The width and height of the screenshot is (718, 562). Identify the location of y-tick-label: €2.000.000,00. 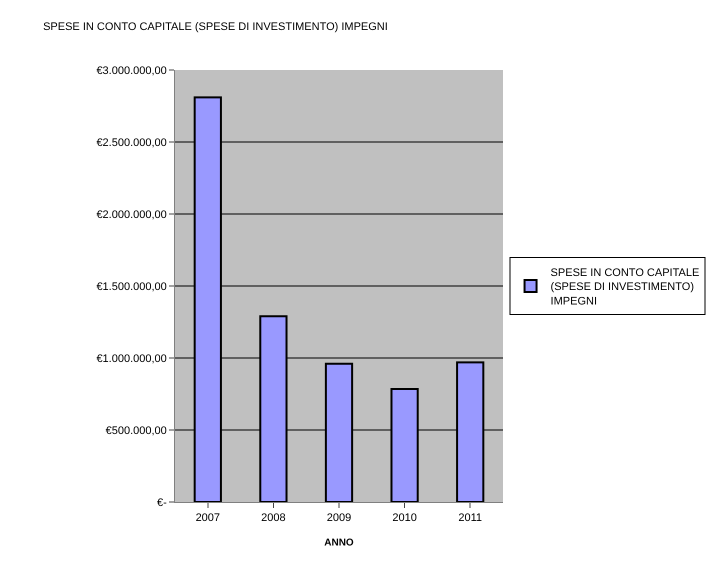
(131, 214).